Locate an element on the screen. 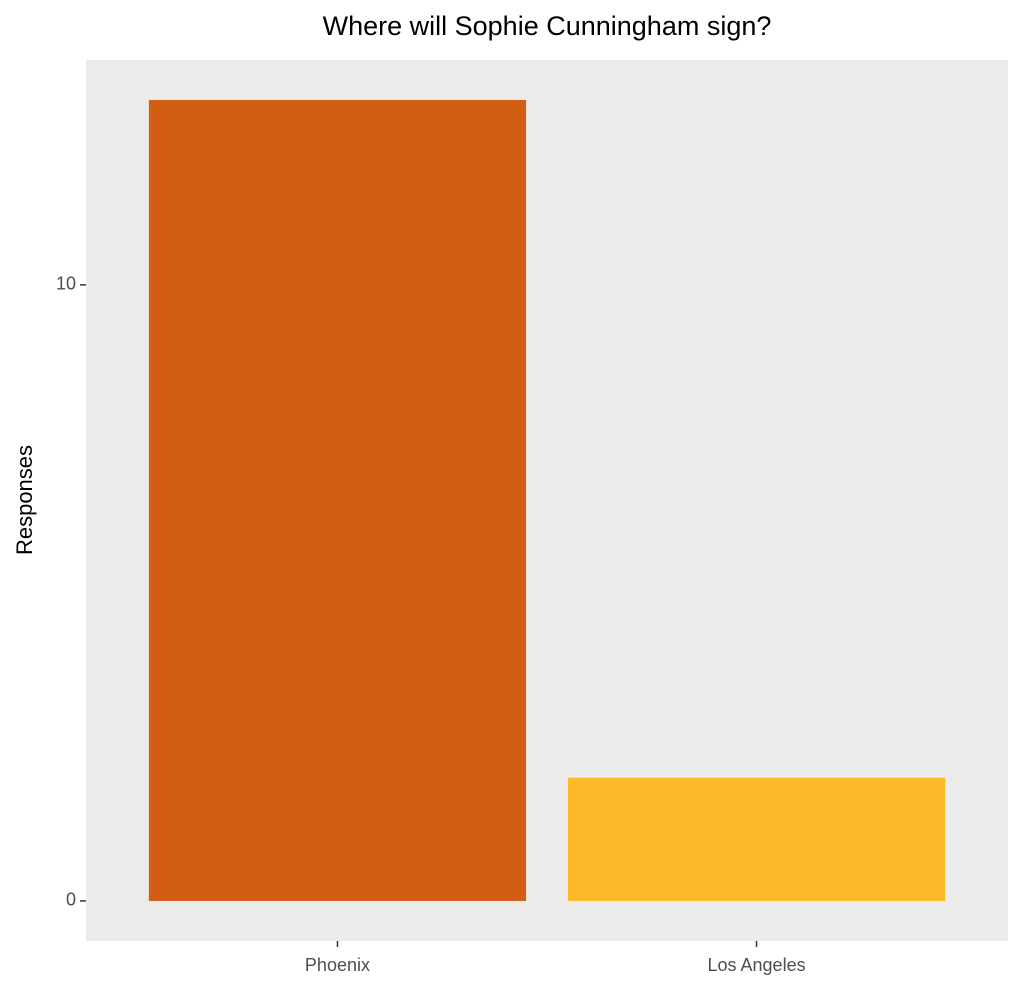 This screenshot has width=1024, height=991. x-tick-label: Phoenix is located at coordinates (337, 965).